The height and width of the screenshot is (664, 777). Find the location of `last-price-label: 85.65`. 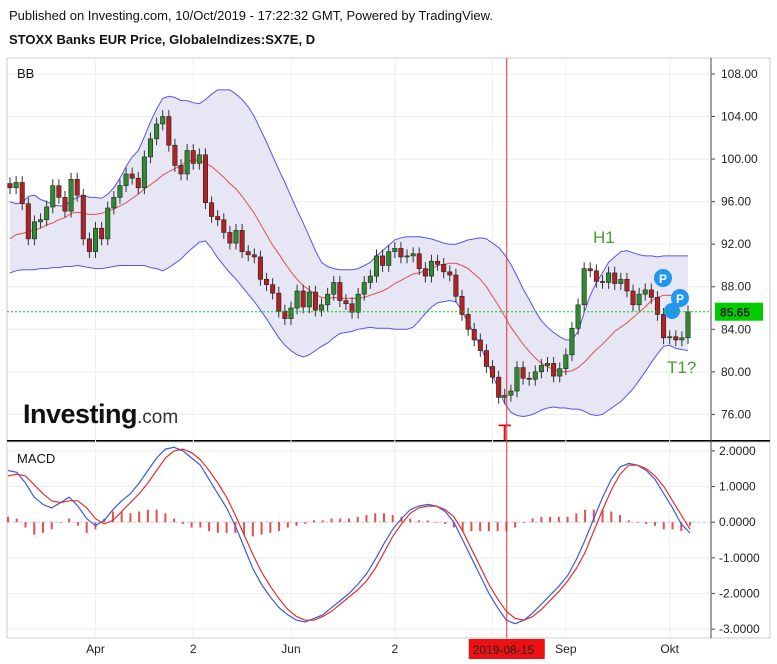

last-price-label: 85.65 is located at coordinates (735, 313).